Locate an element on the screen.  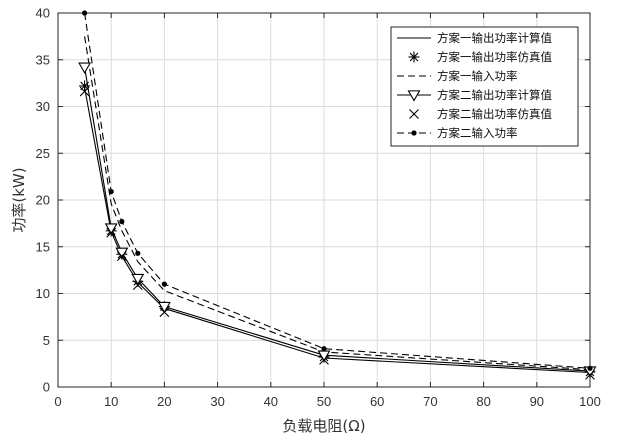
x-tick-label: 100 is located at coordinates (590, 401).